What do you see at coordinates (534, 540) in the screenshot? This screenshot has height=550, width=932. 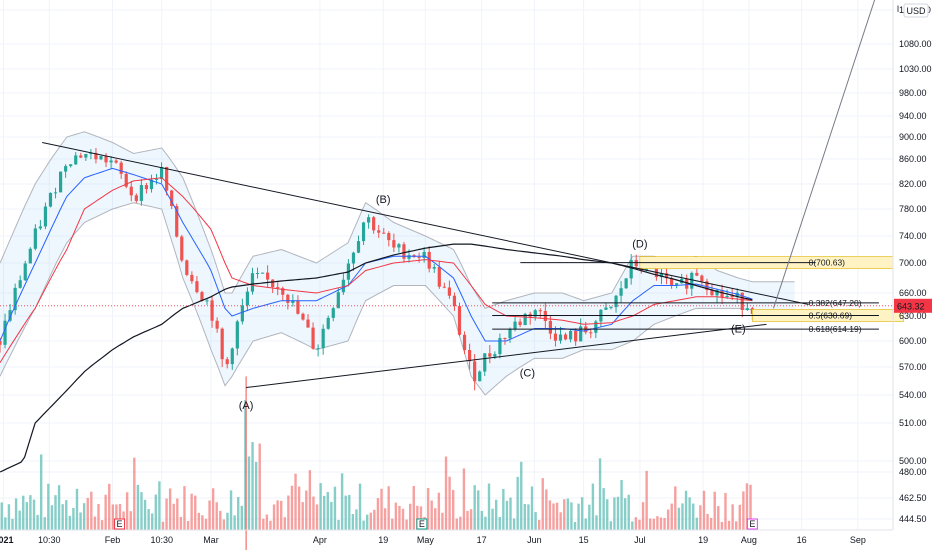 I see `x-tick-label: Jun` at bounding box center [534, 540].